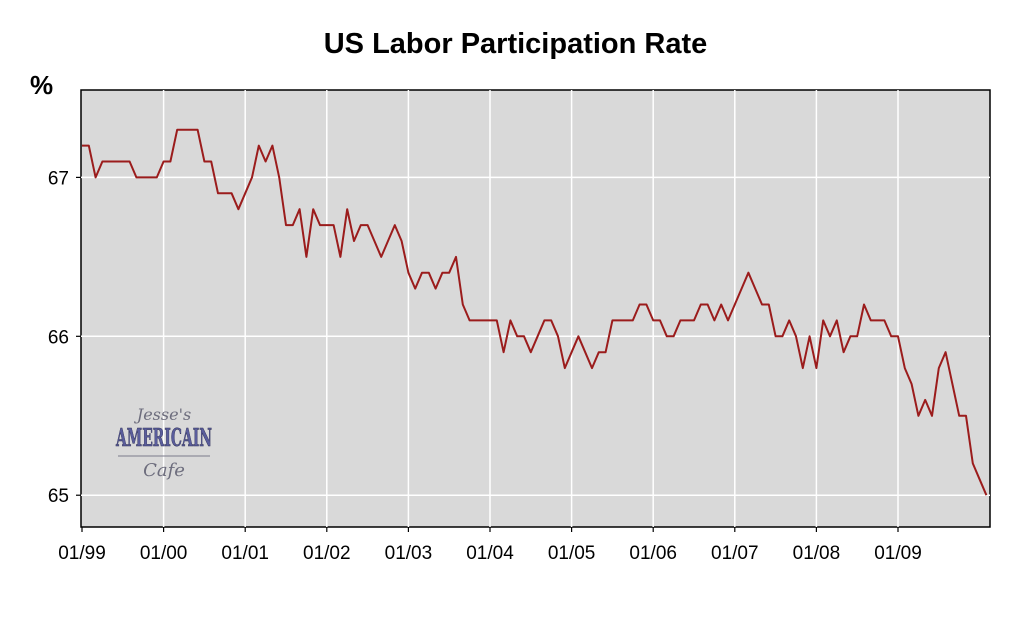 Image resolution: width=1031 pixels, height=636 pixels. I want to click on x-tick-label: 01/00, so click(164, 553).